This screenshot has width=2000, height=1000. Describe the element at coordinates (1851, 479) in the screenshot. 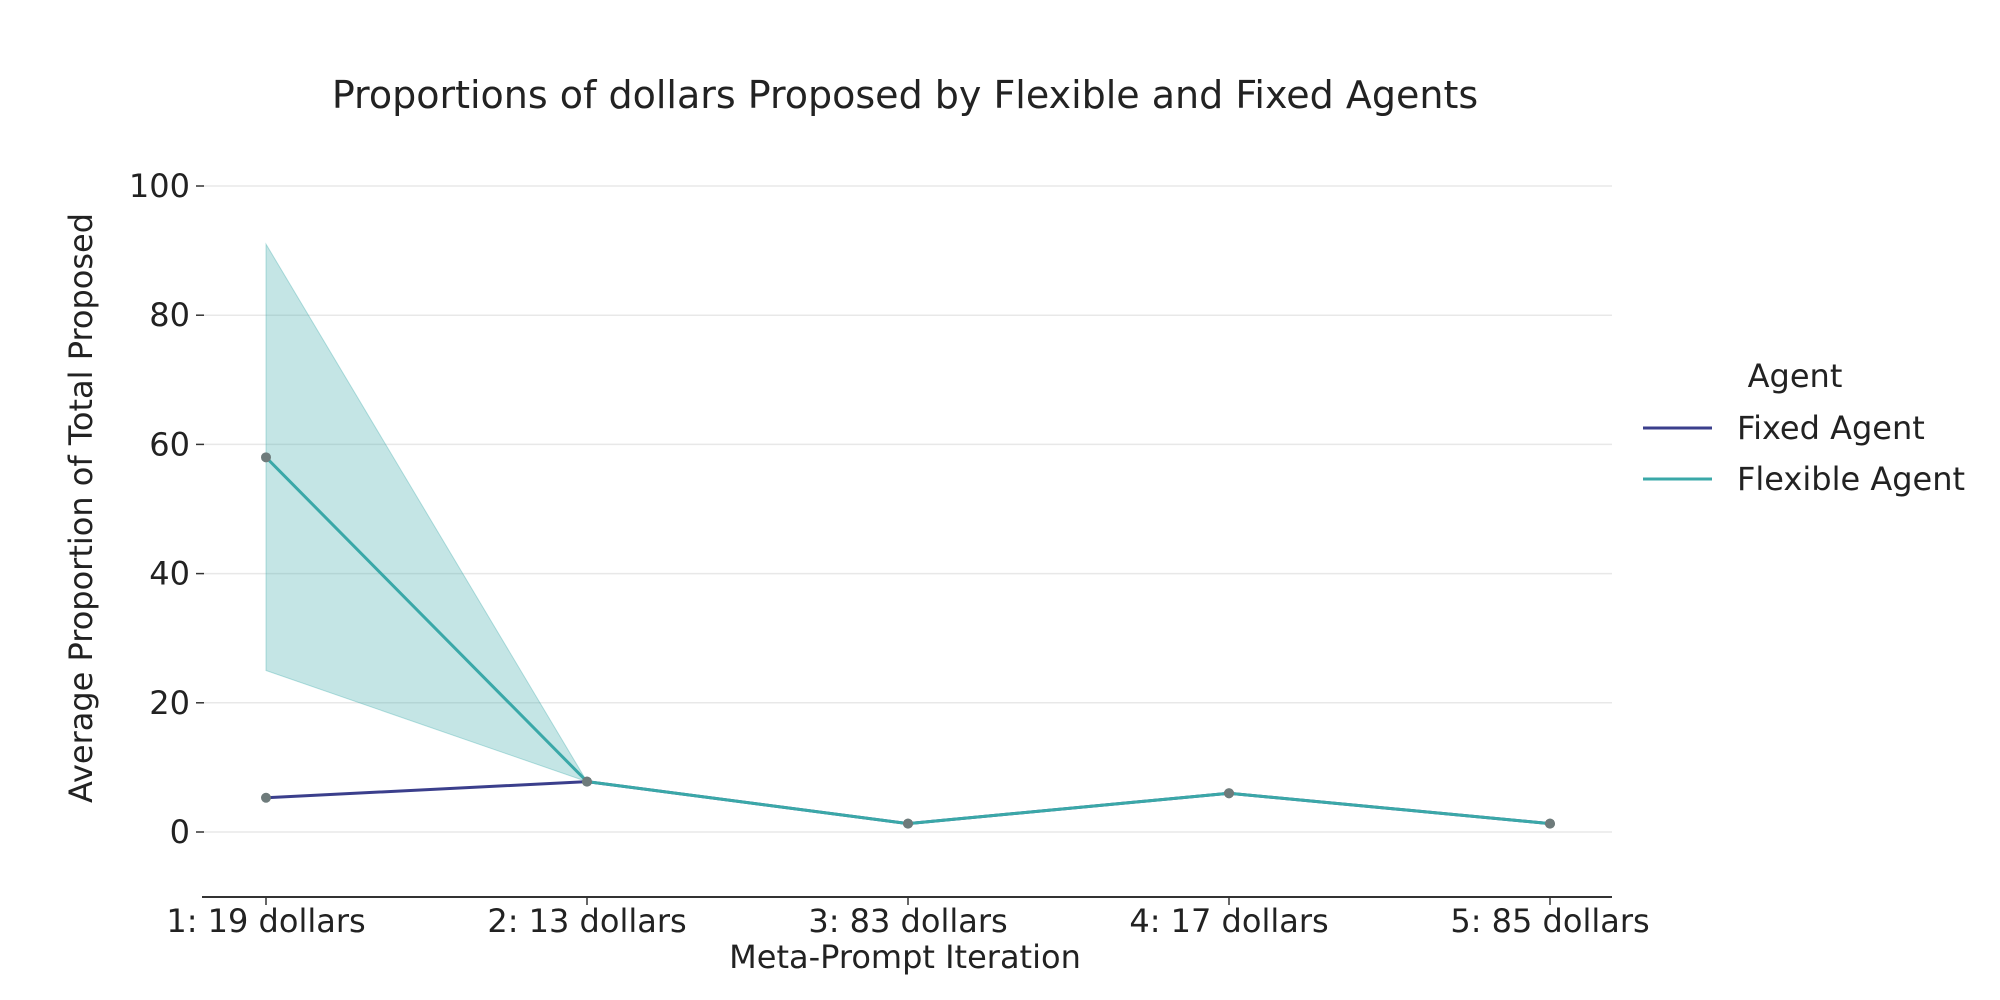

I see `legend-label-series-2: Flexible Agent` at that location.